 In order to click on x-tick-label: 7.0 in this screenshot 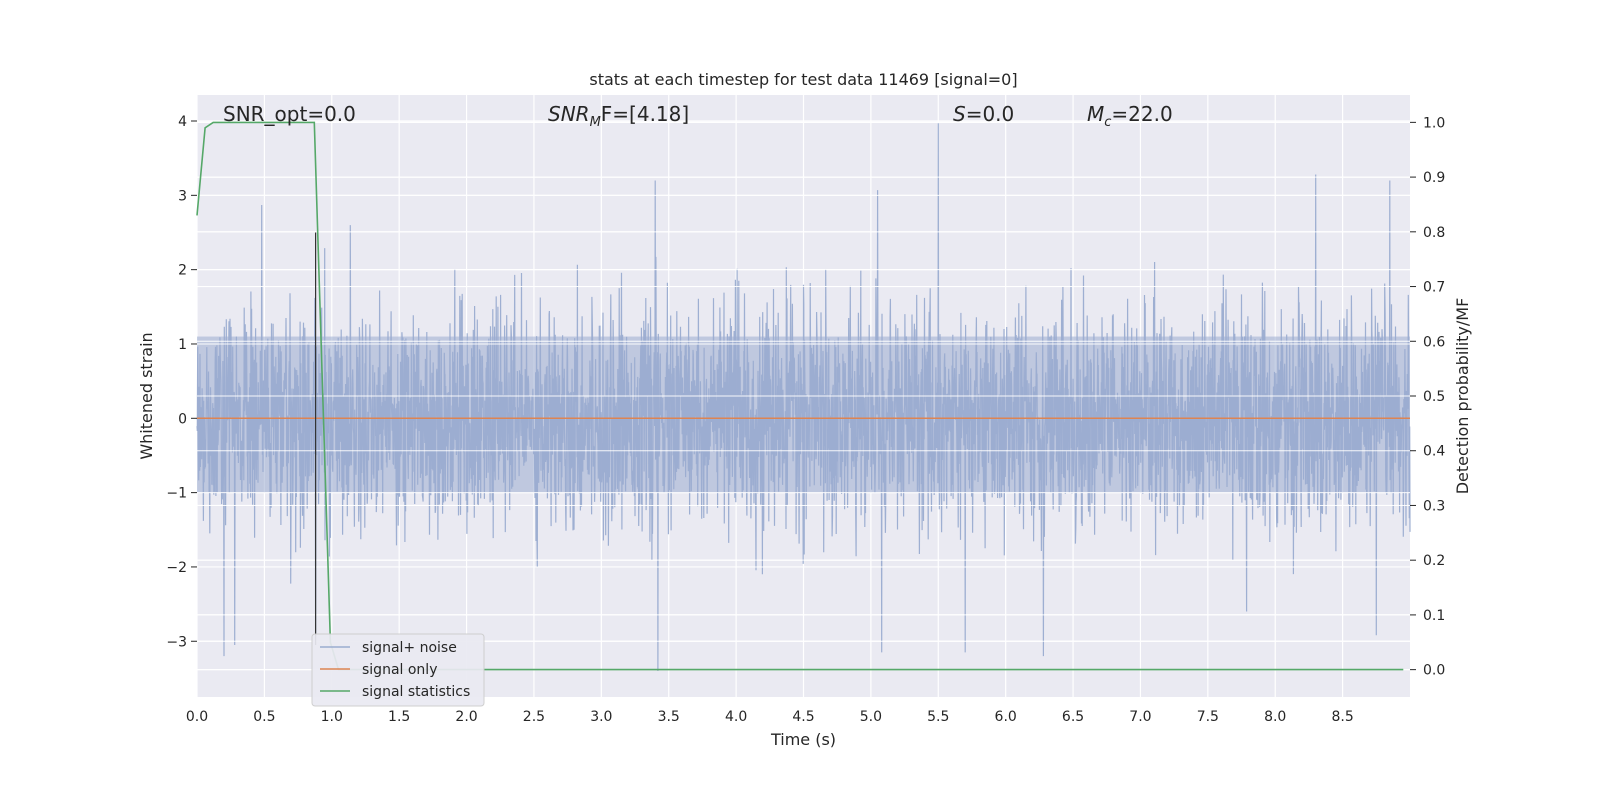, I will do `click(1140, 717)`.